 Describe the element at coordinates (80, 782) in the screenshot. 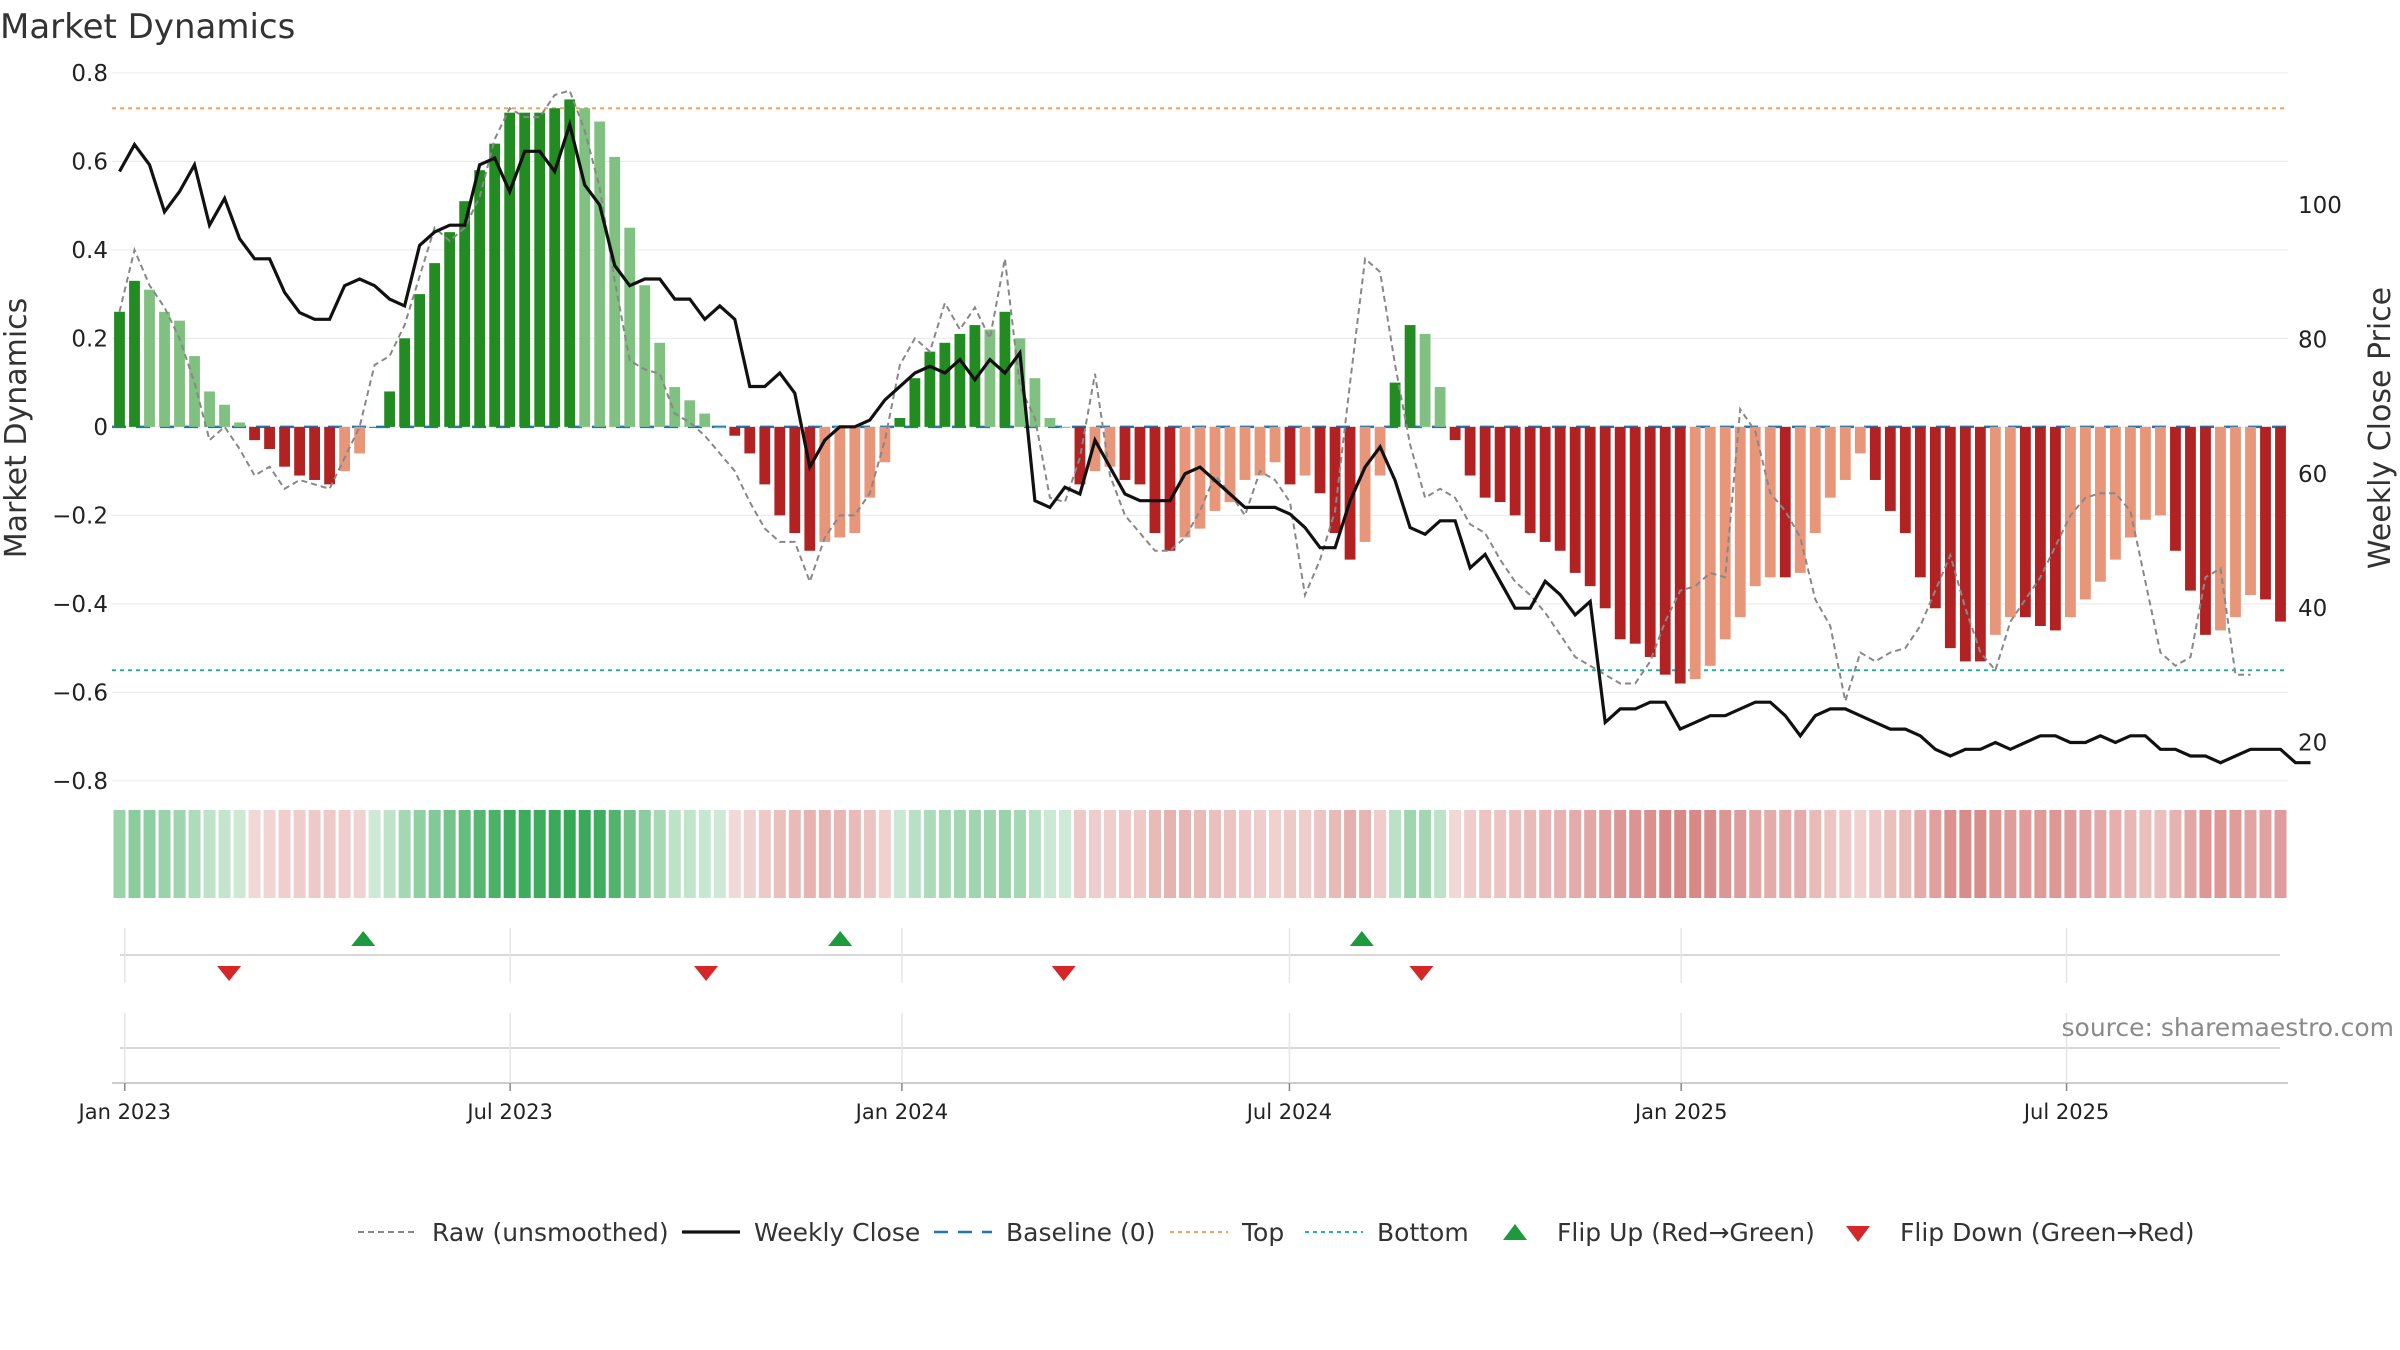

I see `y-tick-label: −0.8` at that location.